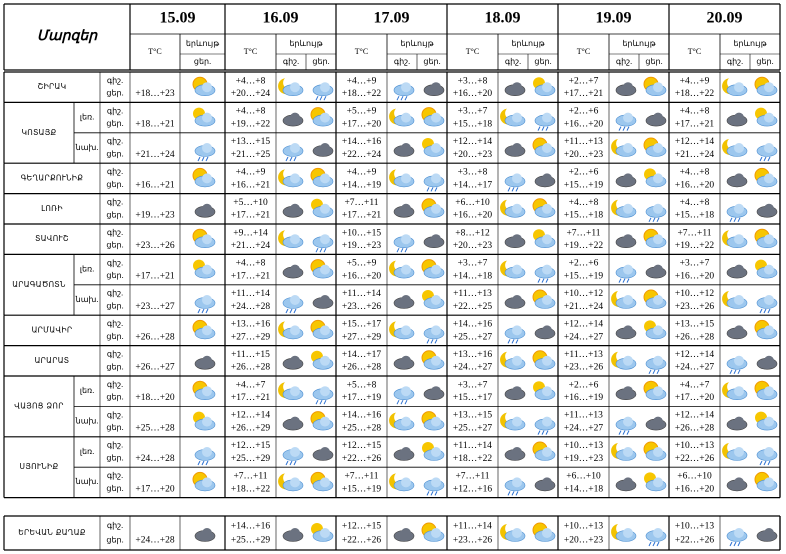 This screenshot has height=554, width=786. Describe the element at coordinates (694, 142) in the screenshot. I see `temperature: +12…+14` at that location.